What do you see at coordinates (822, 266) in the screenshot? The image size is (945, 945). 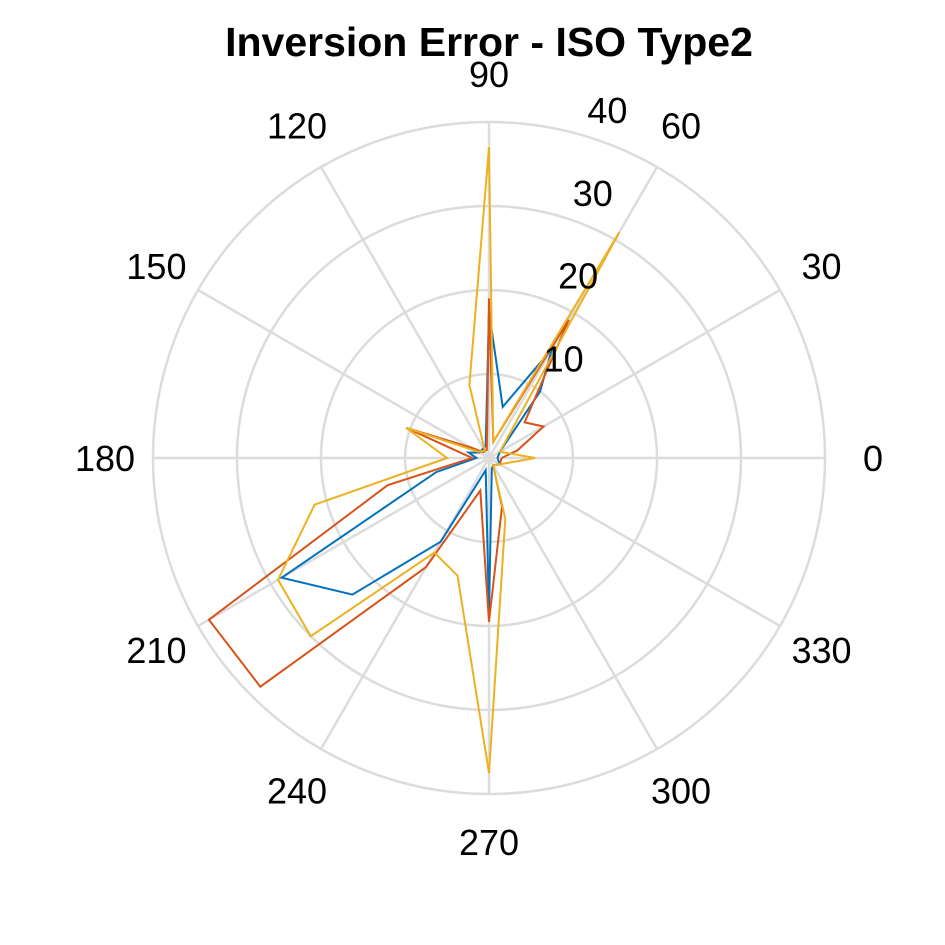 I see `angle-tick-30: 30` at bounding box center [822, 266].